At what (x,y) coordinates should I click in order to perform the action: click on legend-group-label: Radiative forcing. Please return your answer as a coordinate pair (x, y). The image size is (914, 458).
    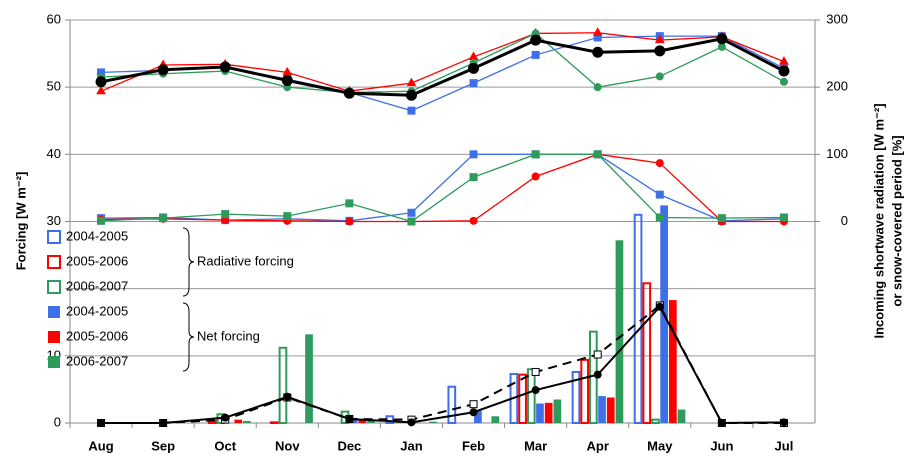
    Looking at the image, I should click on (245, 260).